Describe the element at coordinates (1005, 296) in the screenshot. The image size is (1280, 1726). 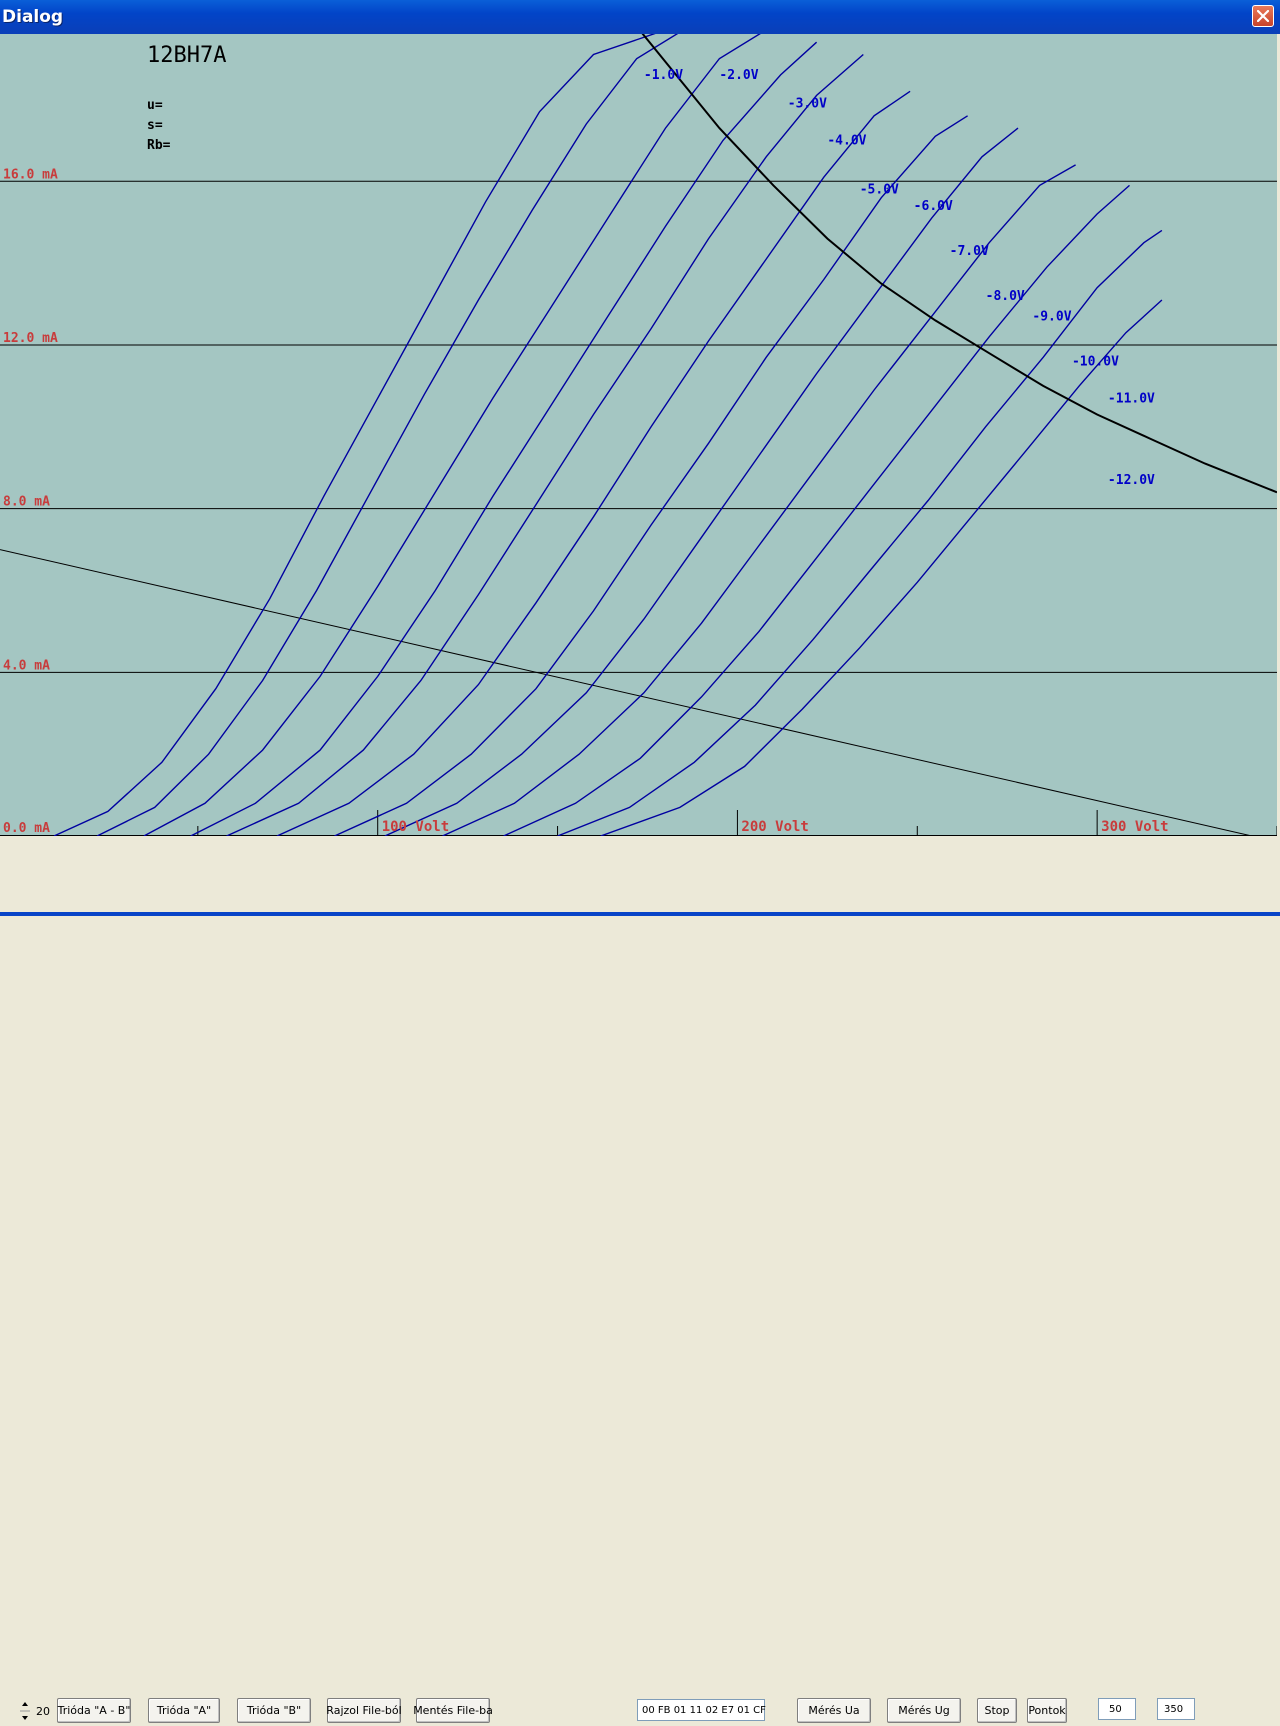
I see `series-label: -8.0V` at that location.